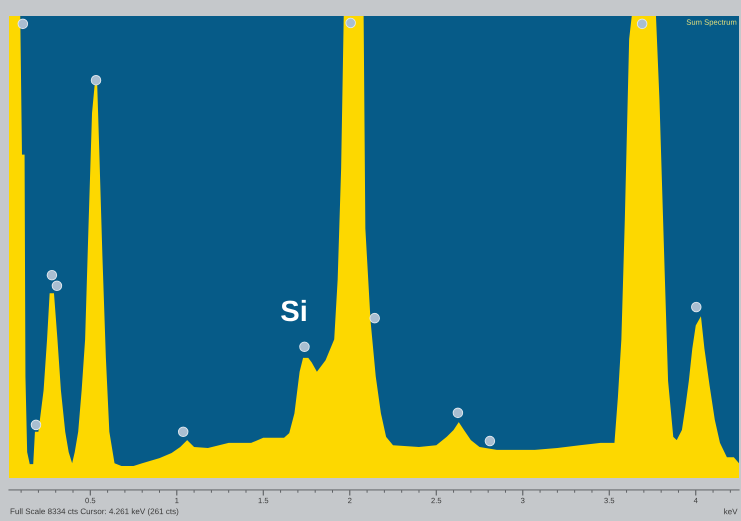 The width and height of the screenshot is (741, 521). Describe the element at coordinates (293, 311) in the screenshot. I see `annotation: Si` at that location.